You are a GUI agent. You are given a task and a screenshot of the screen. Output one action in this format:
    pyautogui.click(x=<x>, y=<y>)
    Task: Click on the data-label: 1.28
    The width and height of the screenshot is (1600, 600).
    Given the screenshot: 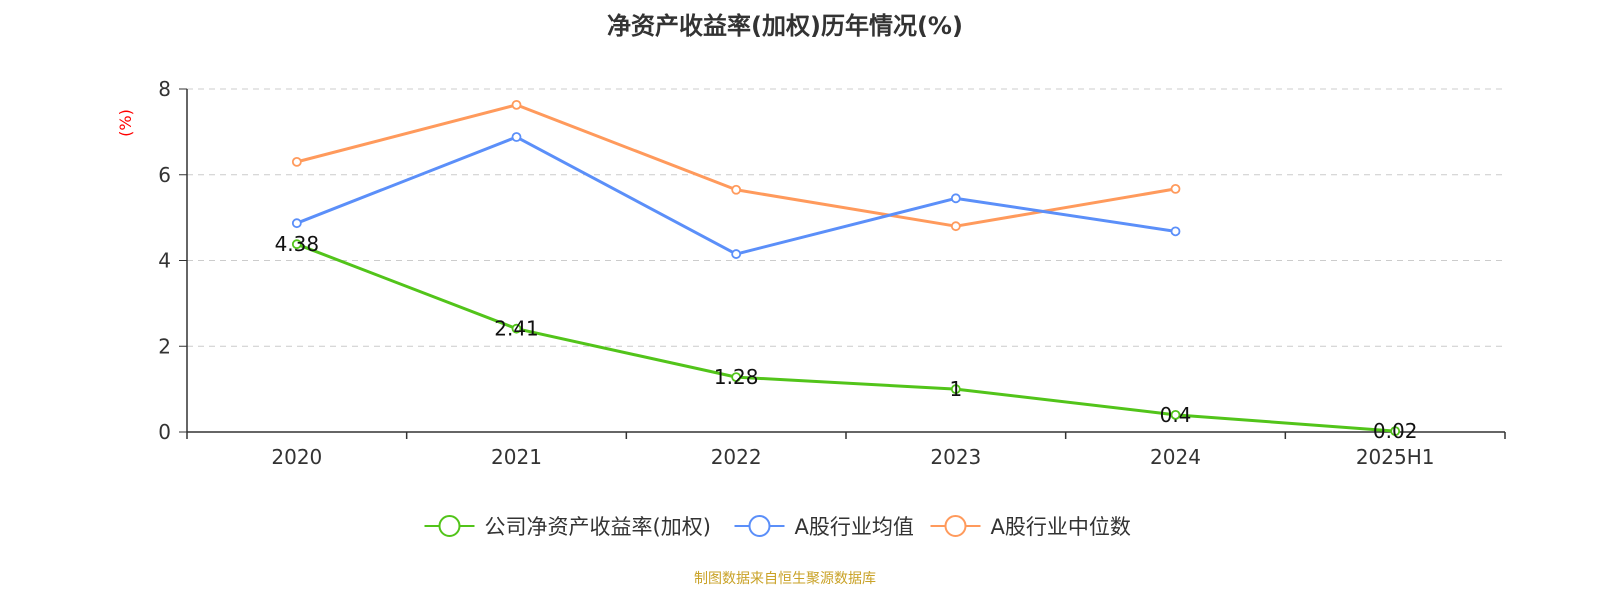 What is the action you would take?
    pyautogui.click(x=736, y=377)
    